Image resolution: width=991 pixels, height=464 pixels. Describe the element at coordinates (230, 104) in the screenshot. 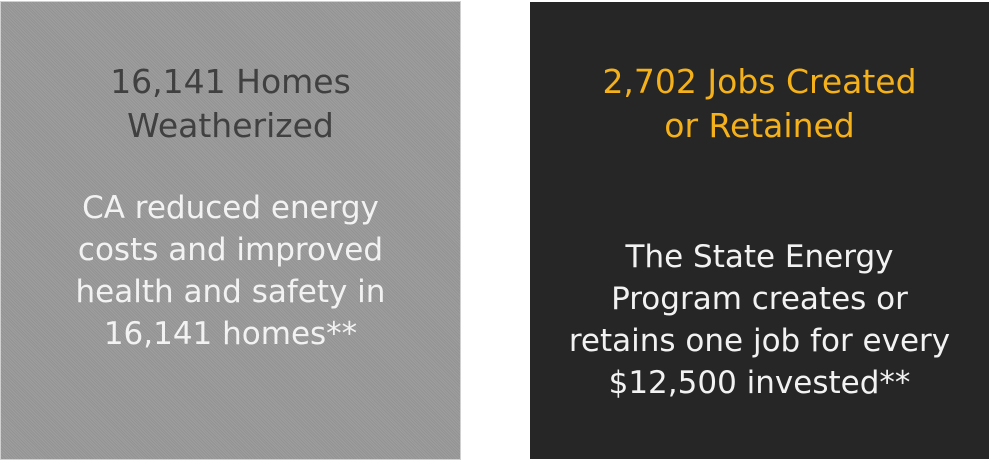

I see `card-title: 16,141 Homes Weatherized` at that location.